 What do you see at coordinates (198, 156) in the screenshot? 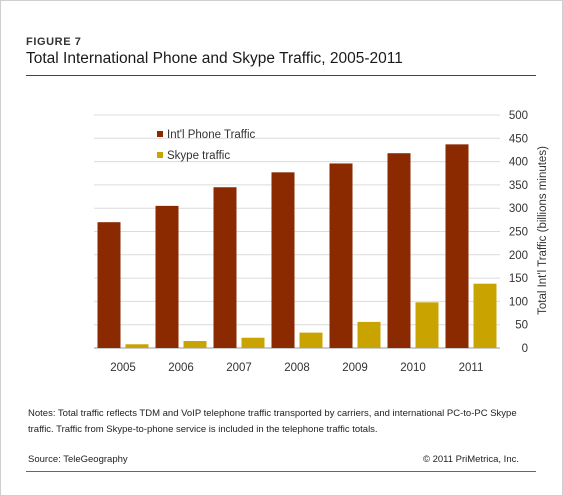
I see `legend-label: Skype traffic` at bounding box center [198, 156].